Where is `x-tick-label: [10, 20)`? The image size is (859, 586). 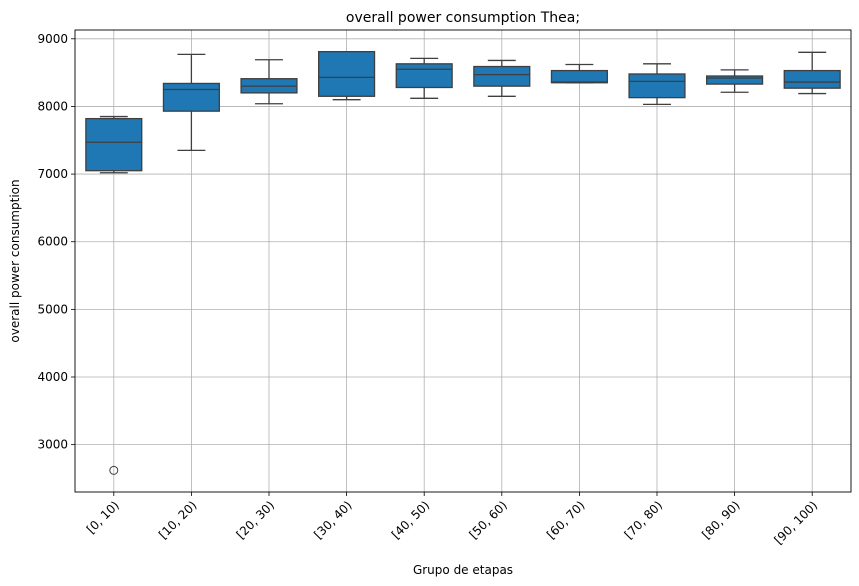
x-tick-label: [10, 20) is located at coordinates (178, 520).